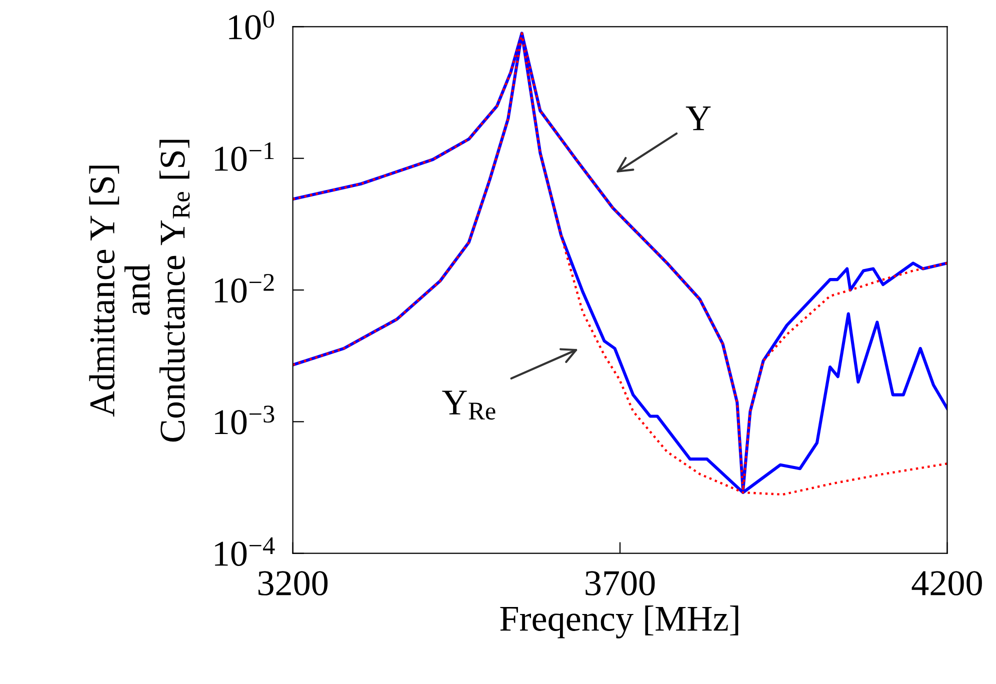 This screenshot has width=996, height=684. Describe the element at coordinates (244, 288) in the screenshot. I see `y-tick-label: 10$^{−2}$` at that location.